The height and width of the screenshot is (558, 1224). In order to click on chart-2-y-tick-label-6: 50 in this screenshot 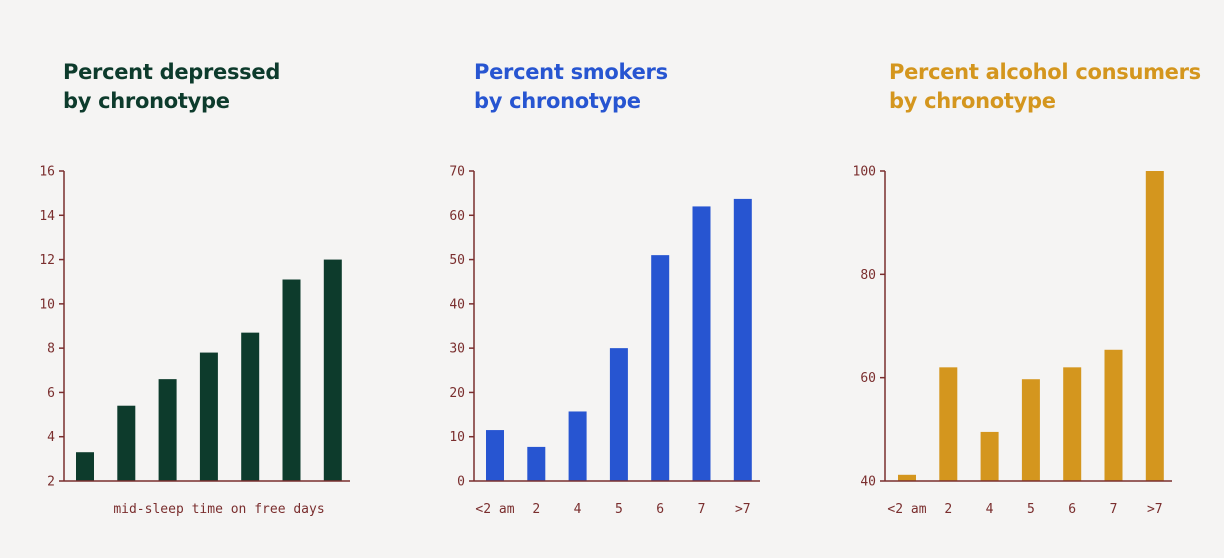, I will do `click(457, 260)`.